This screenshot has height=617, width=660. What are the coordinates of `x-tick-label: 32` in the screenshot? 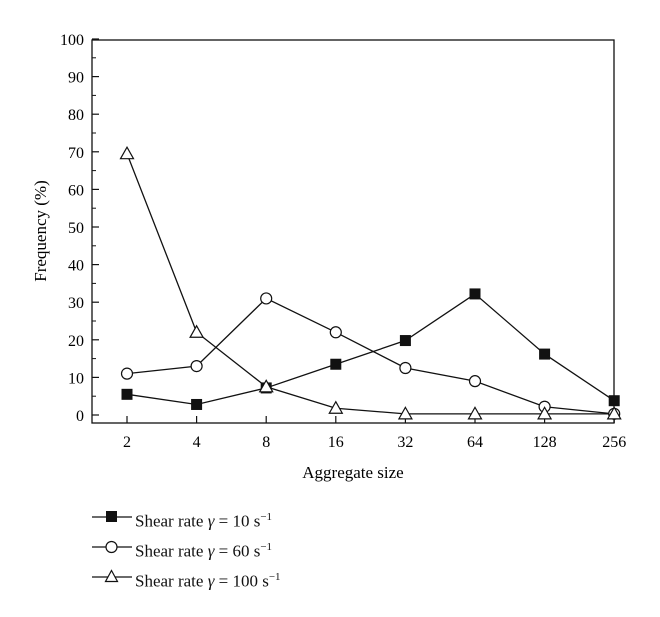 It's located at (405, 442).